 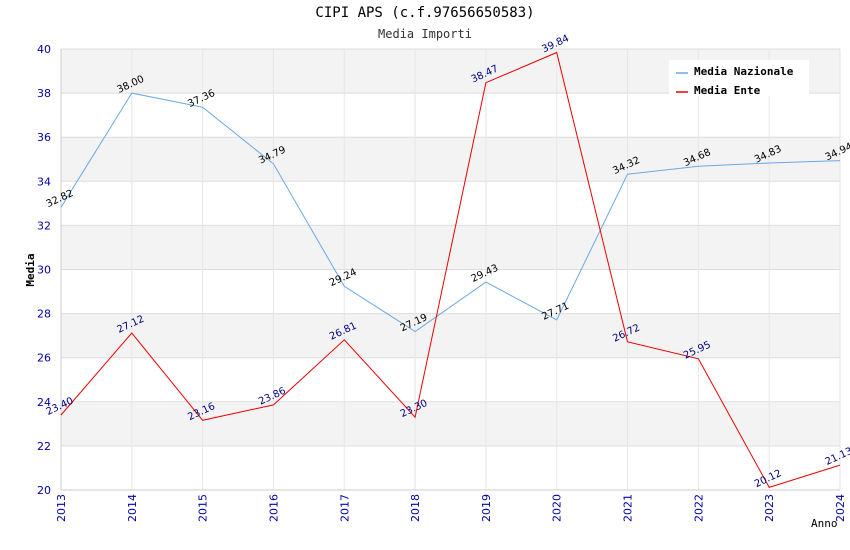 What do you see at coordinates (744, 71) in the screenshot?
I see `legend-label-nazionale: Media Nazionale` at bounding box center [744, 71].